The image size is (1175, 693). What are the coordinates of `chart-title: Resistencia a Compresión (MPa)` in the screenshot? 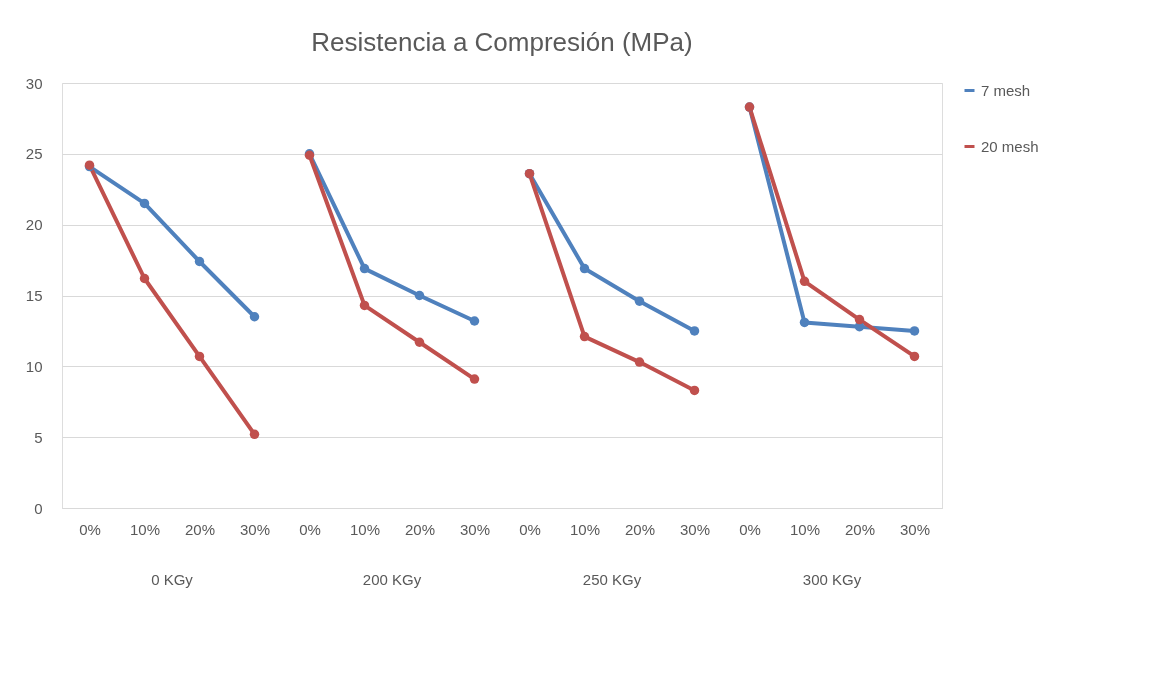 It's located at (502, 42).